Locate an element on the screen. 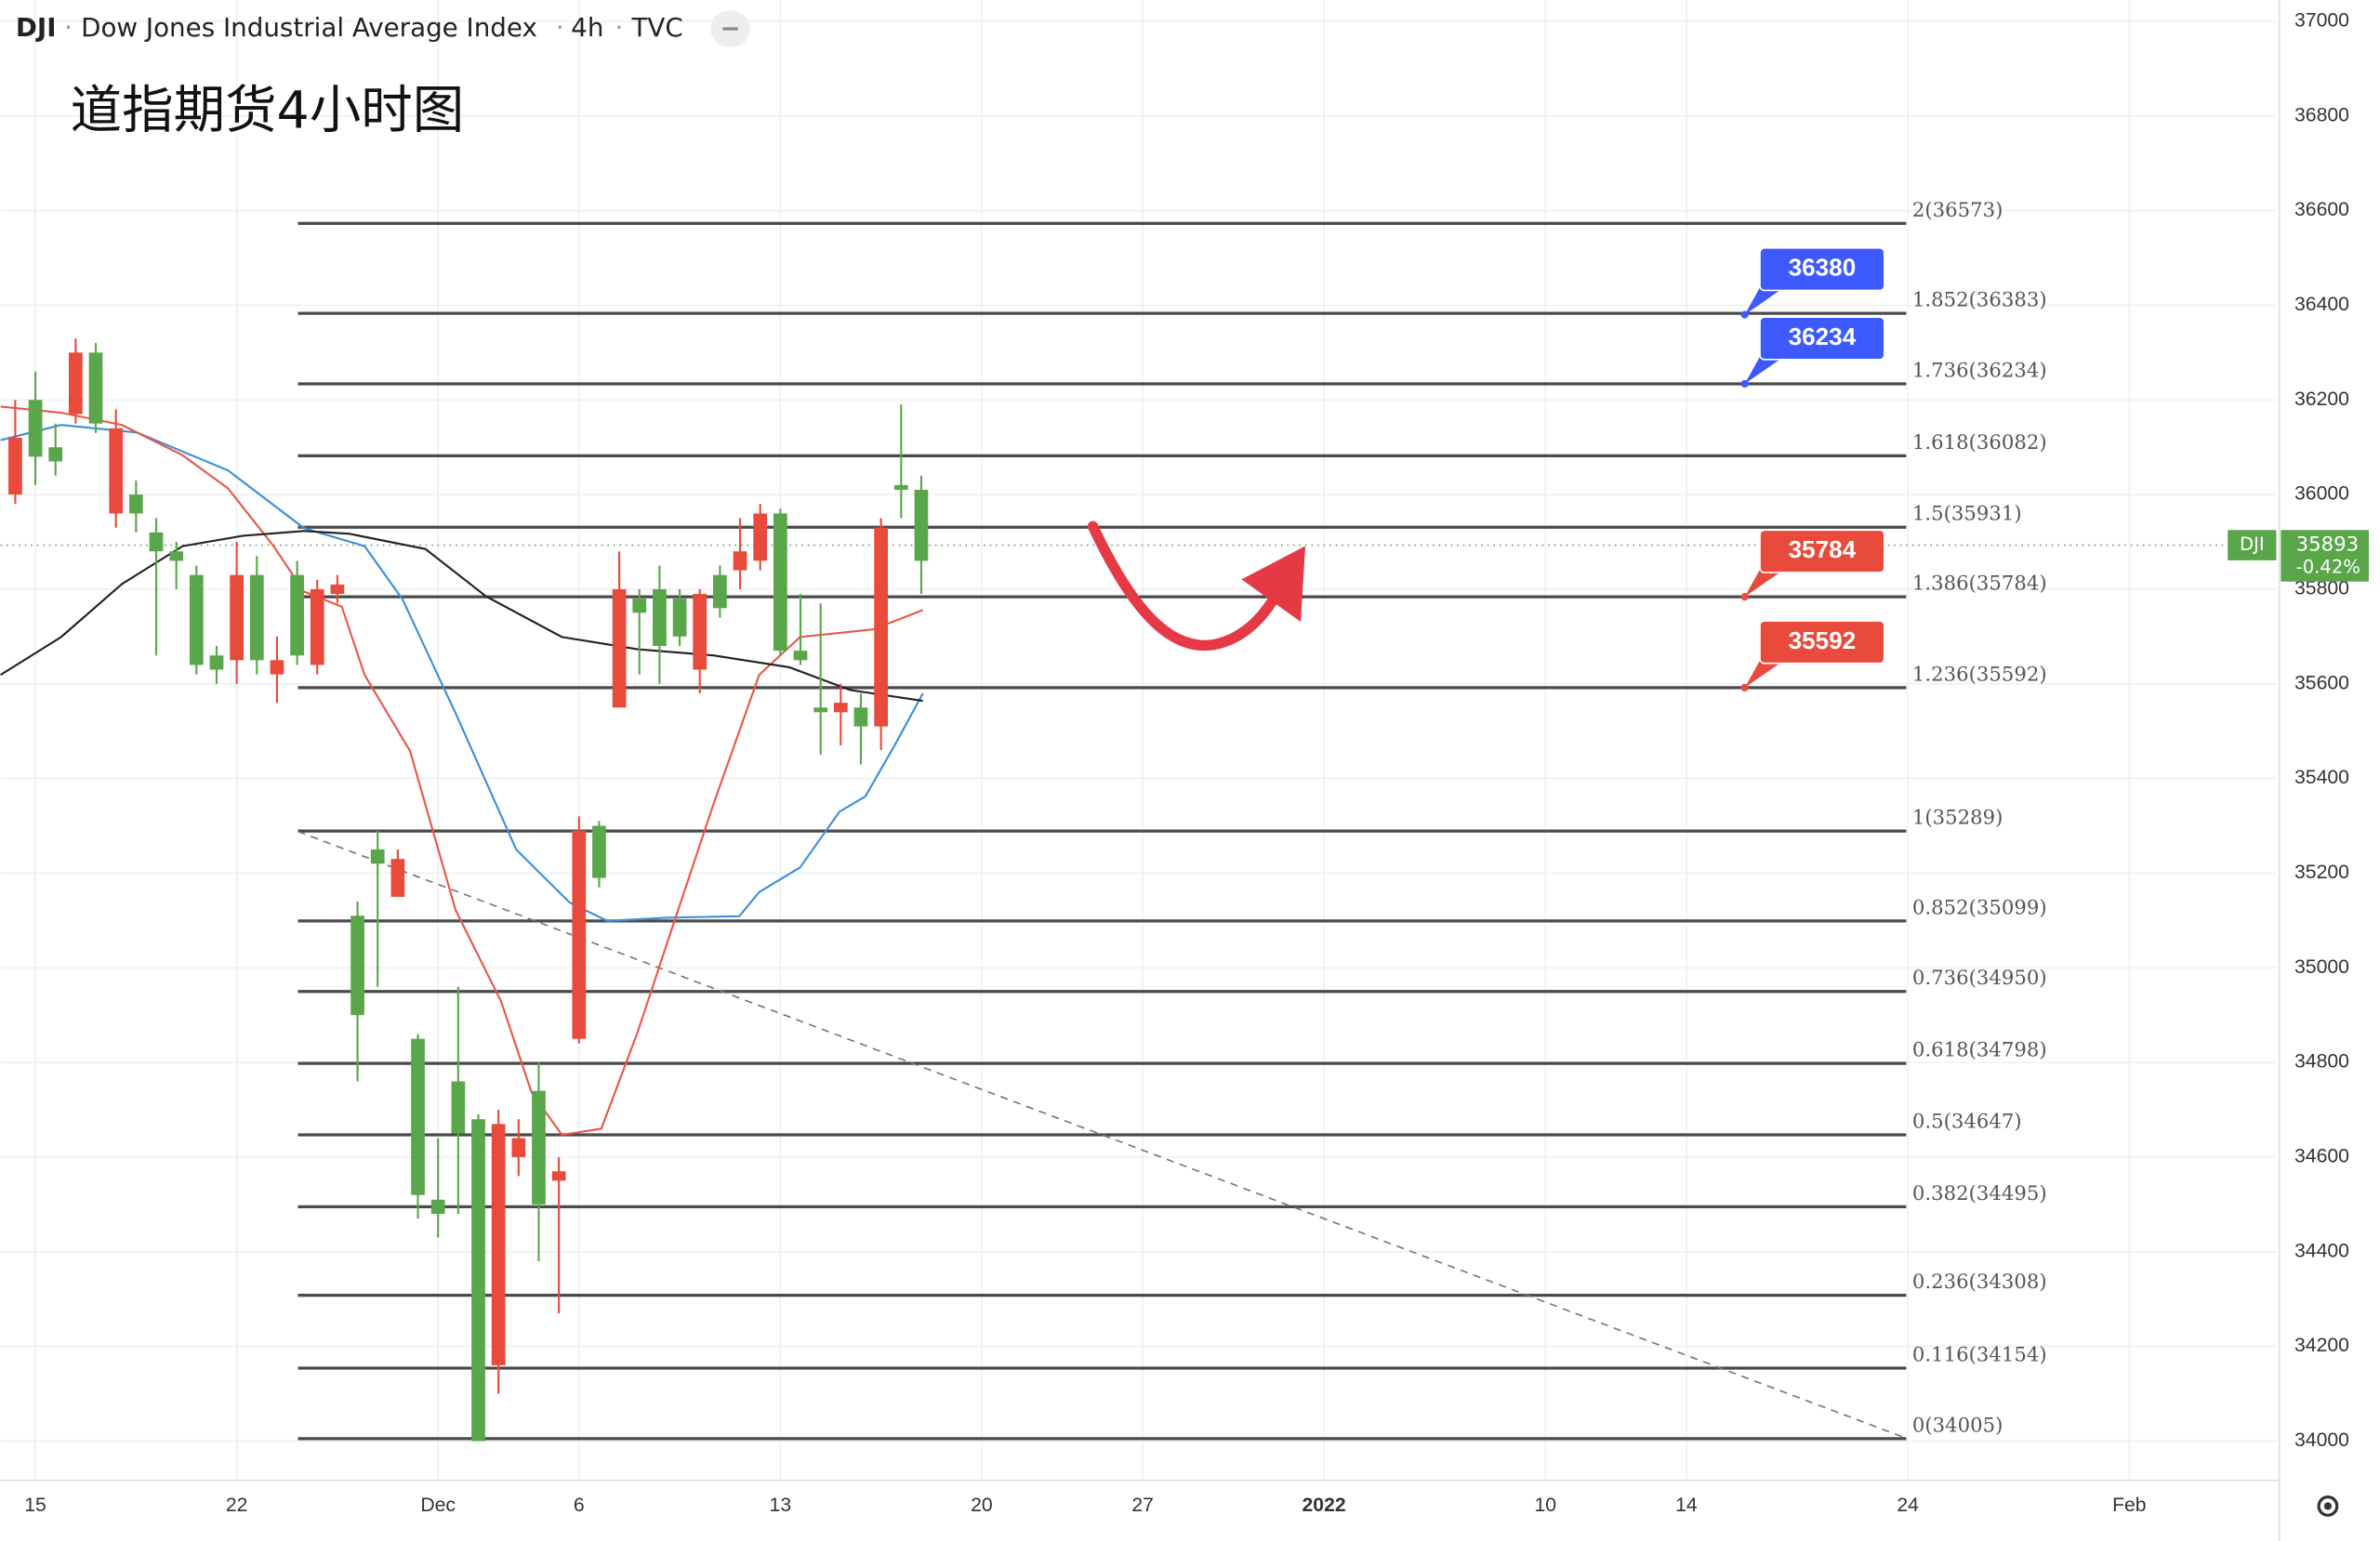 Image resolution: width=2380 pixels, height=1541 pixels. fib-label: 2(36573) is located at coordinates (1957, 210).